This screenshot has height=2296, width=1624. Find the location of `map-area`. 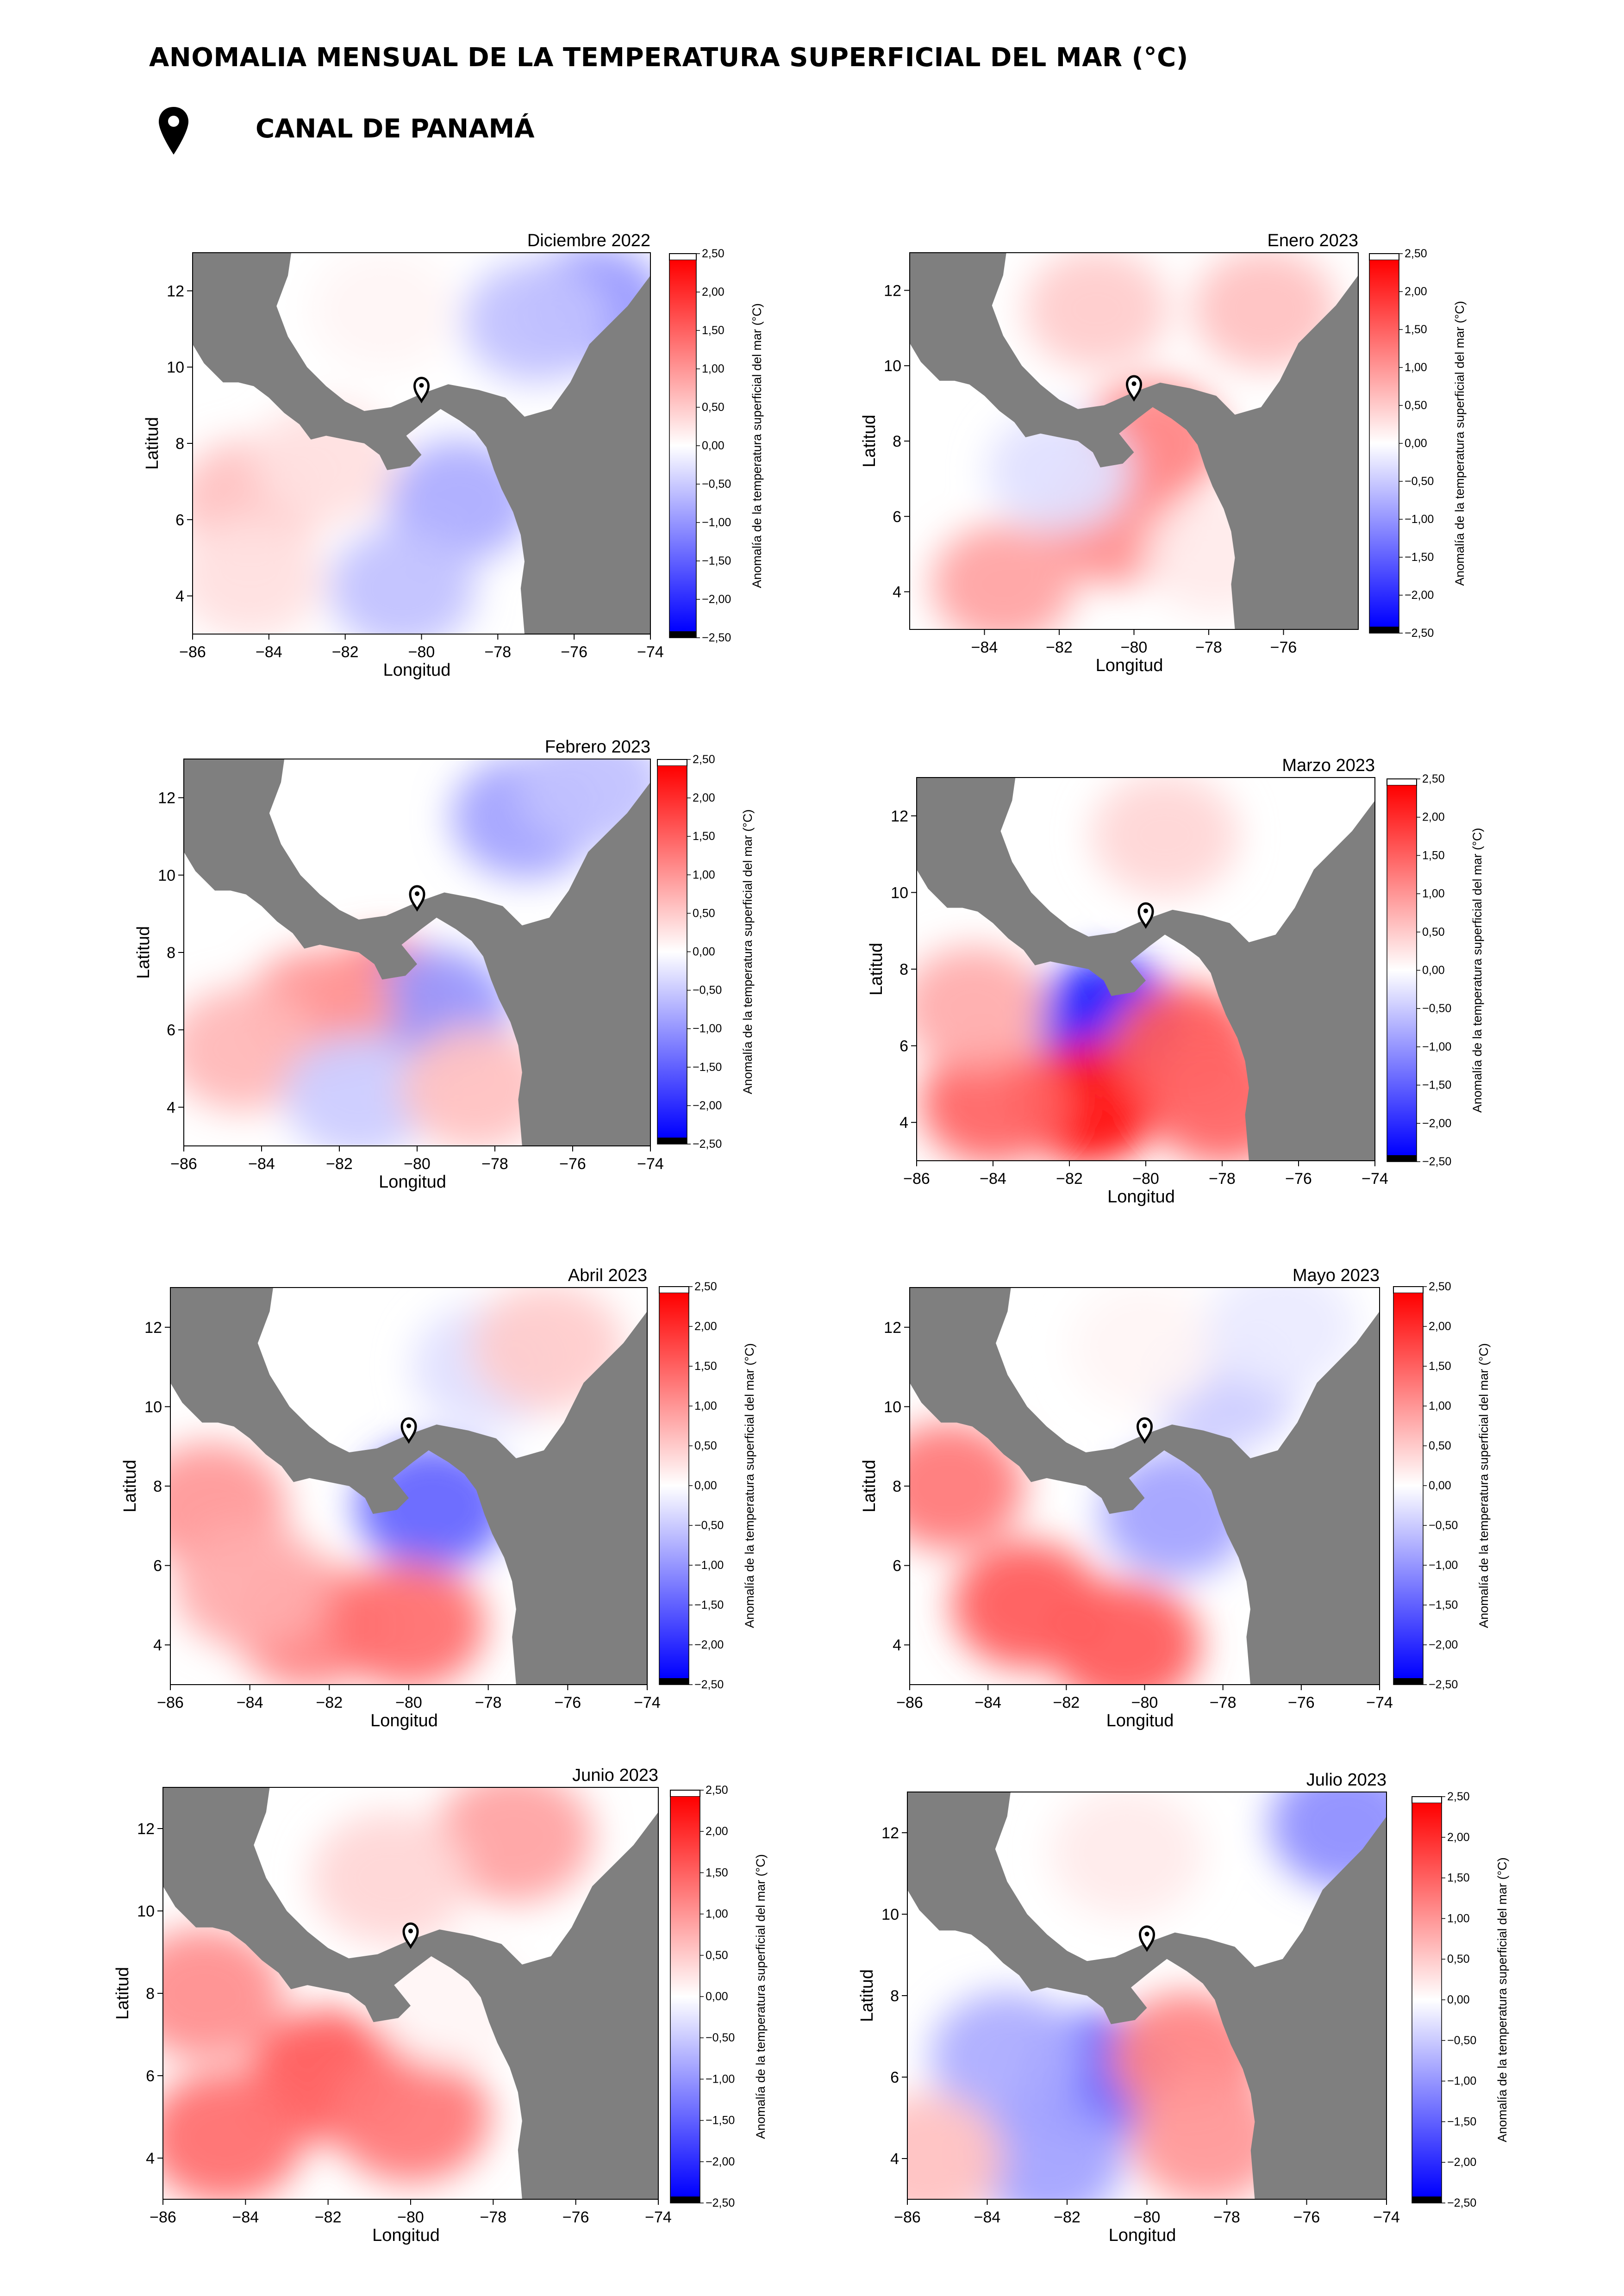

map-area is located at coordinates (421, 443).